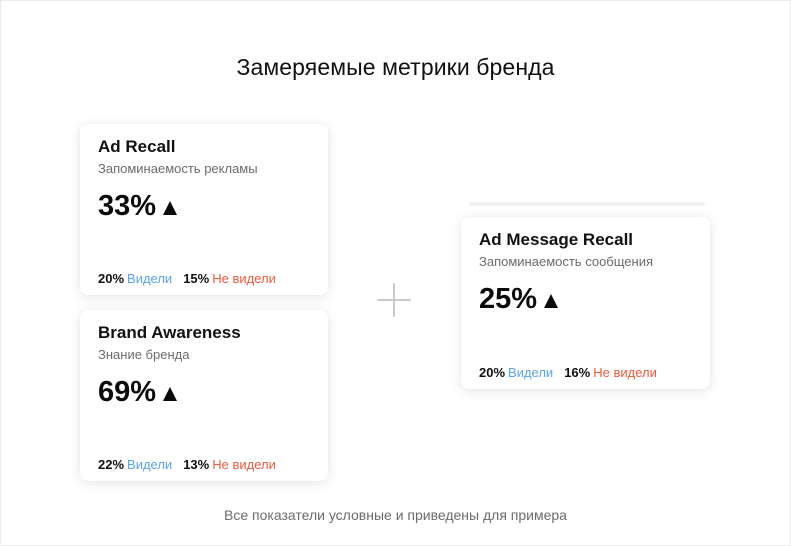  I want to click on unseen-percent: 15%, so click(196, 278).